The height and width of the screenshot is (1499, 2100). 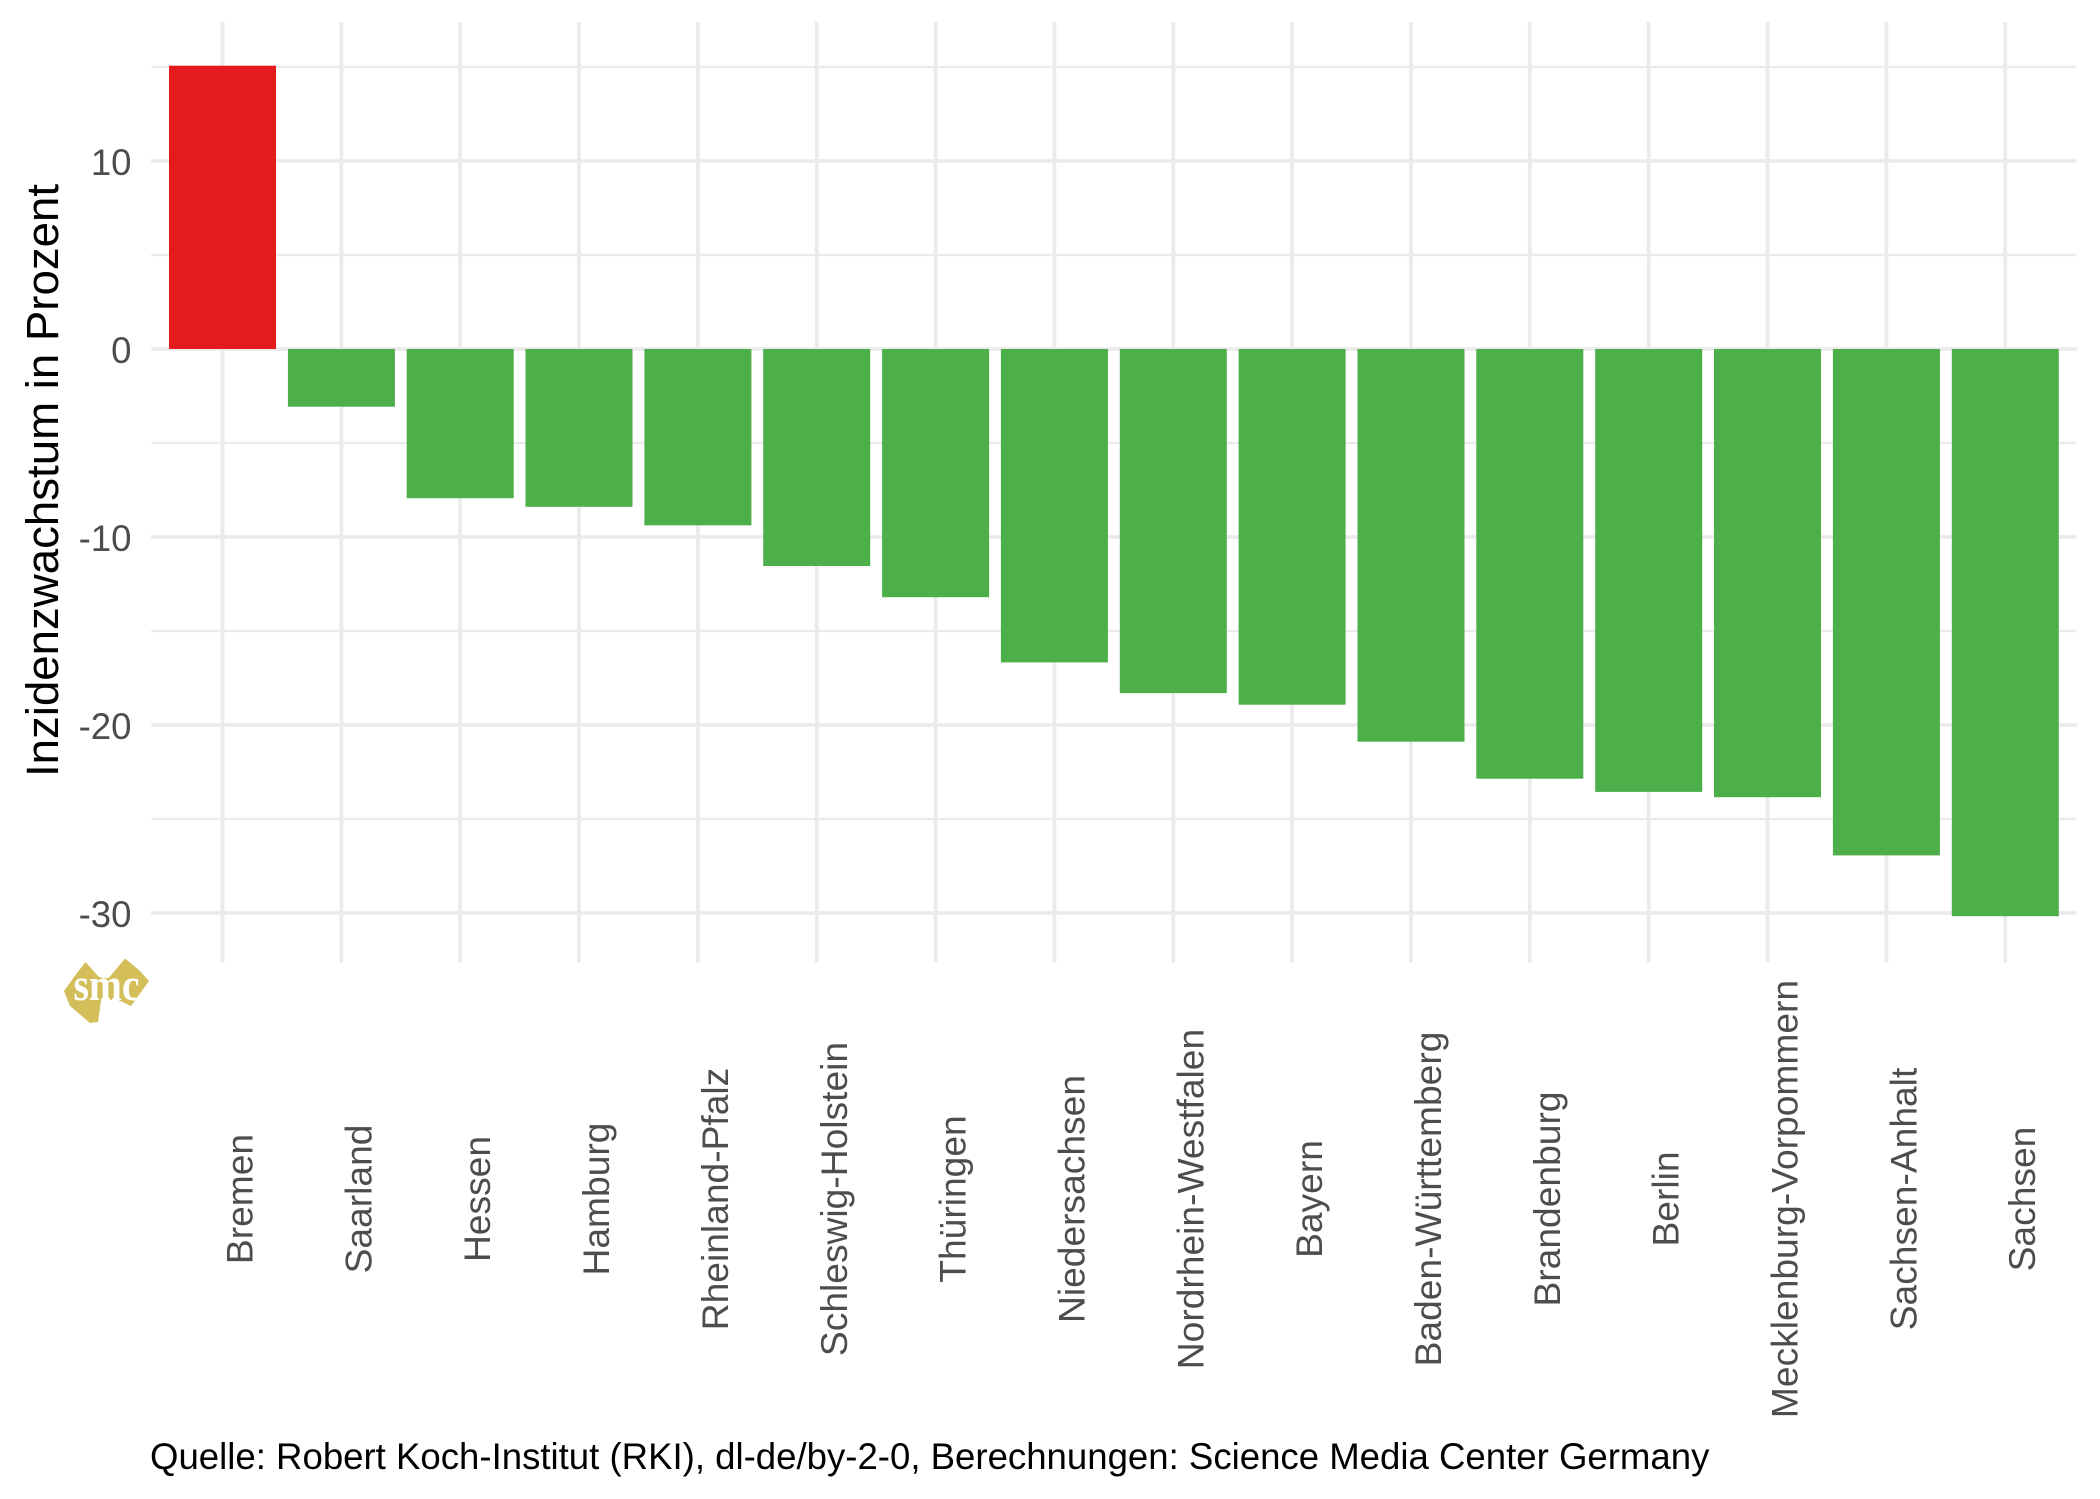 I want to click on svg-text: Sachsen, so click(x=2022, y=1199).